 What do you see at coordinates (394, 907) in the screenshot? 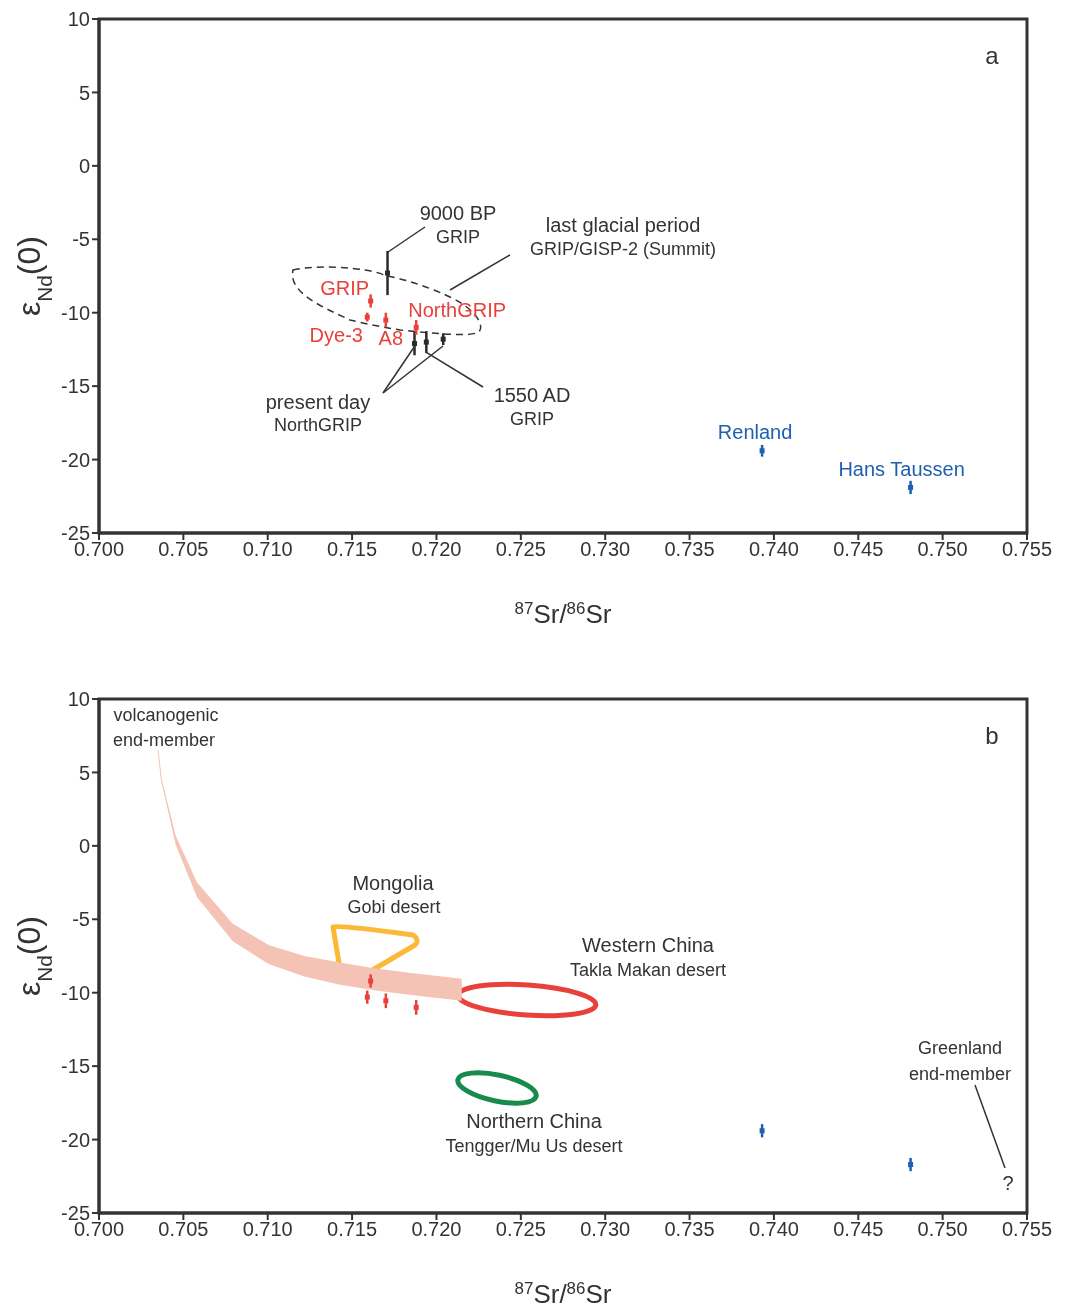
I see `annotation: Gobi desert` at bounding box center [394, 907].